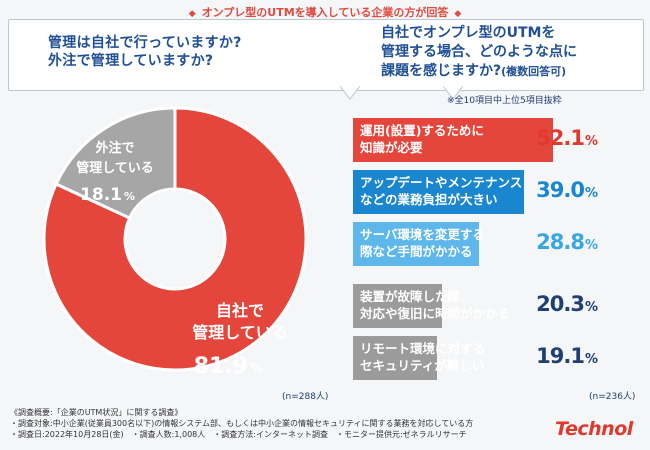  Describe the element at coordinates (488, 244) in the screenshot. I see `bar-item-3: サーバ環境を変更する 際など手間がかかる 28.8%` at that location.